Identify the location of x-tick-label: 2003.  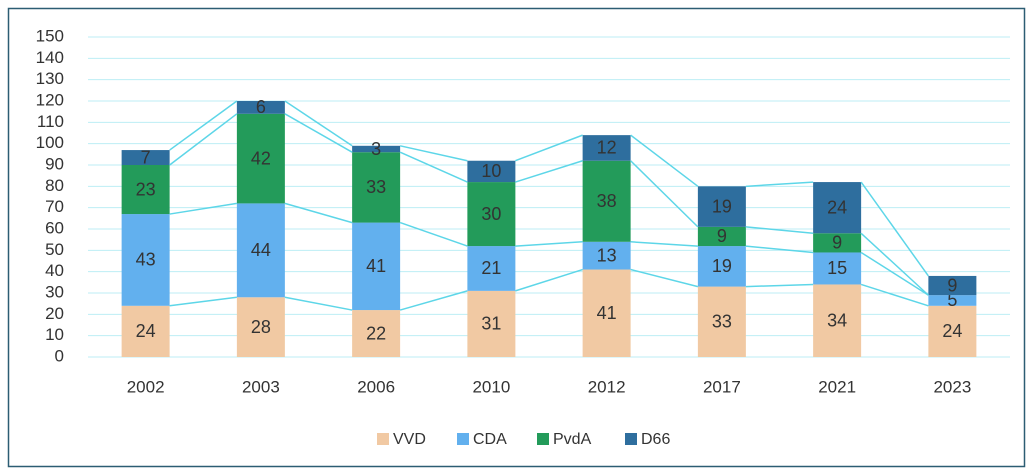
(261, 386).